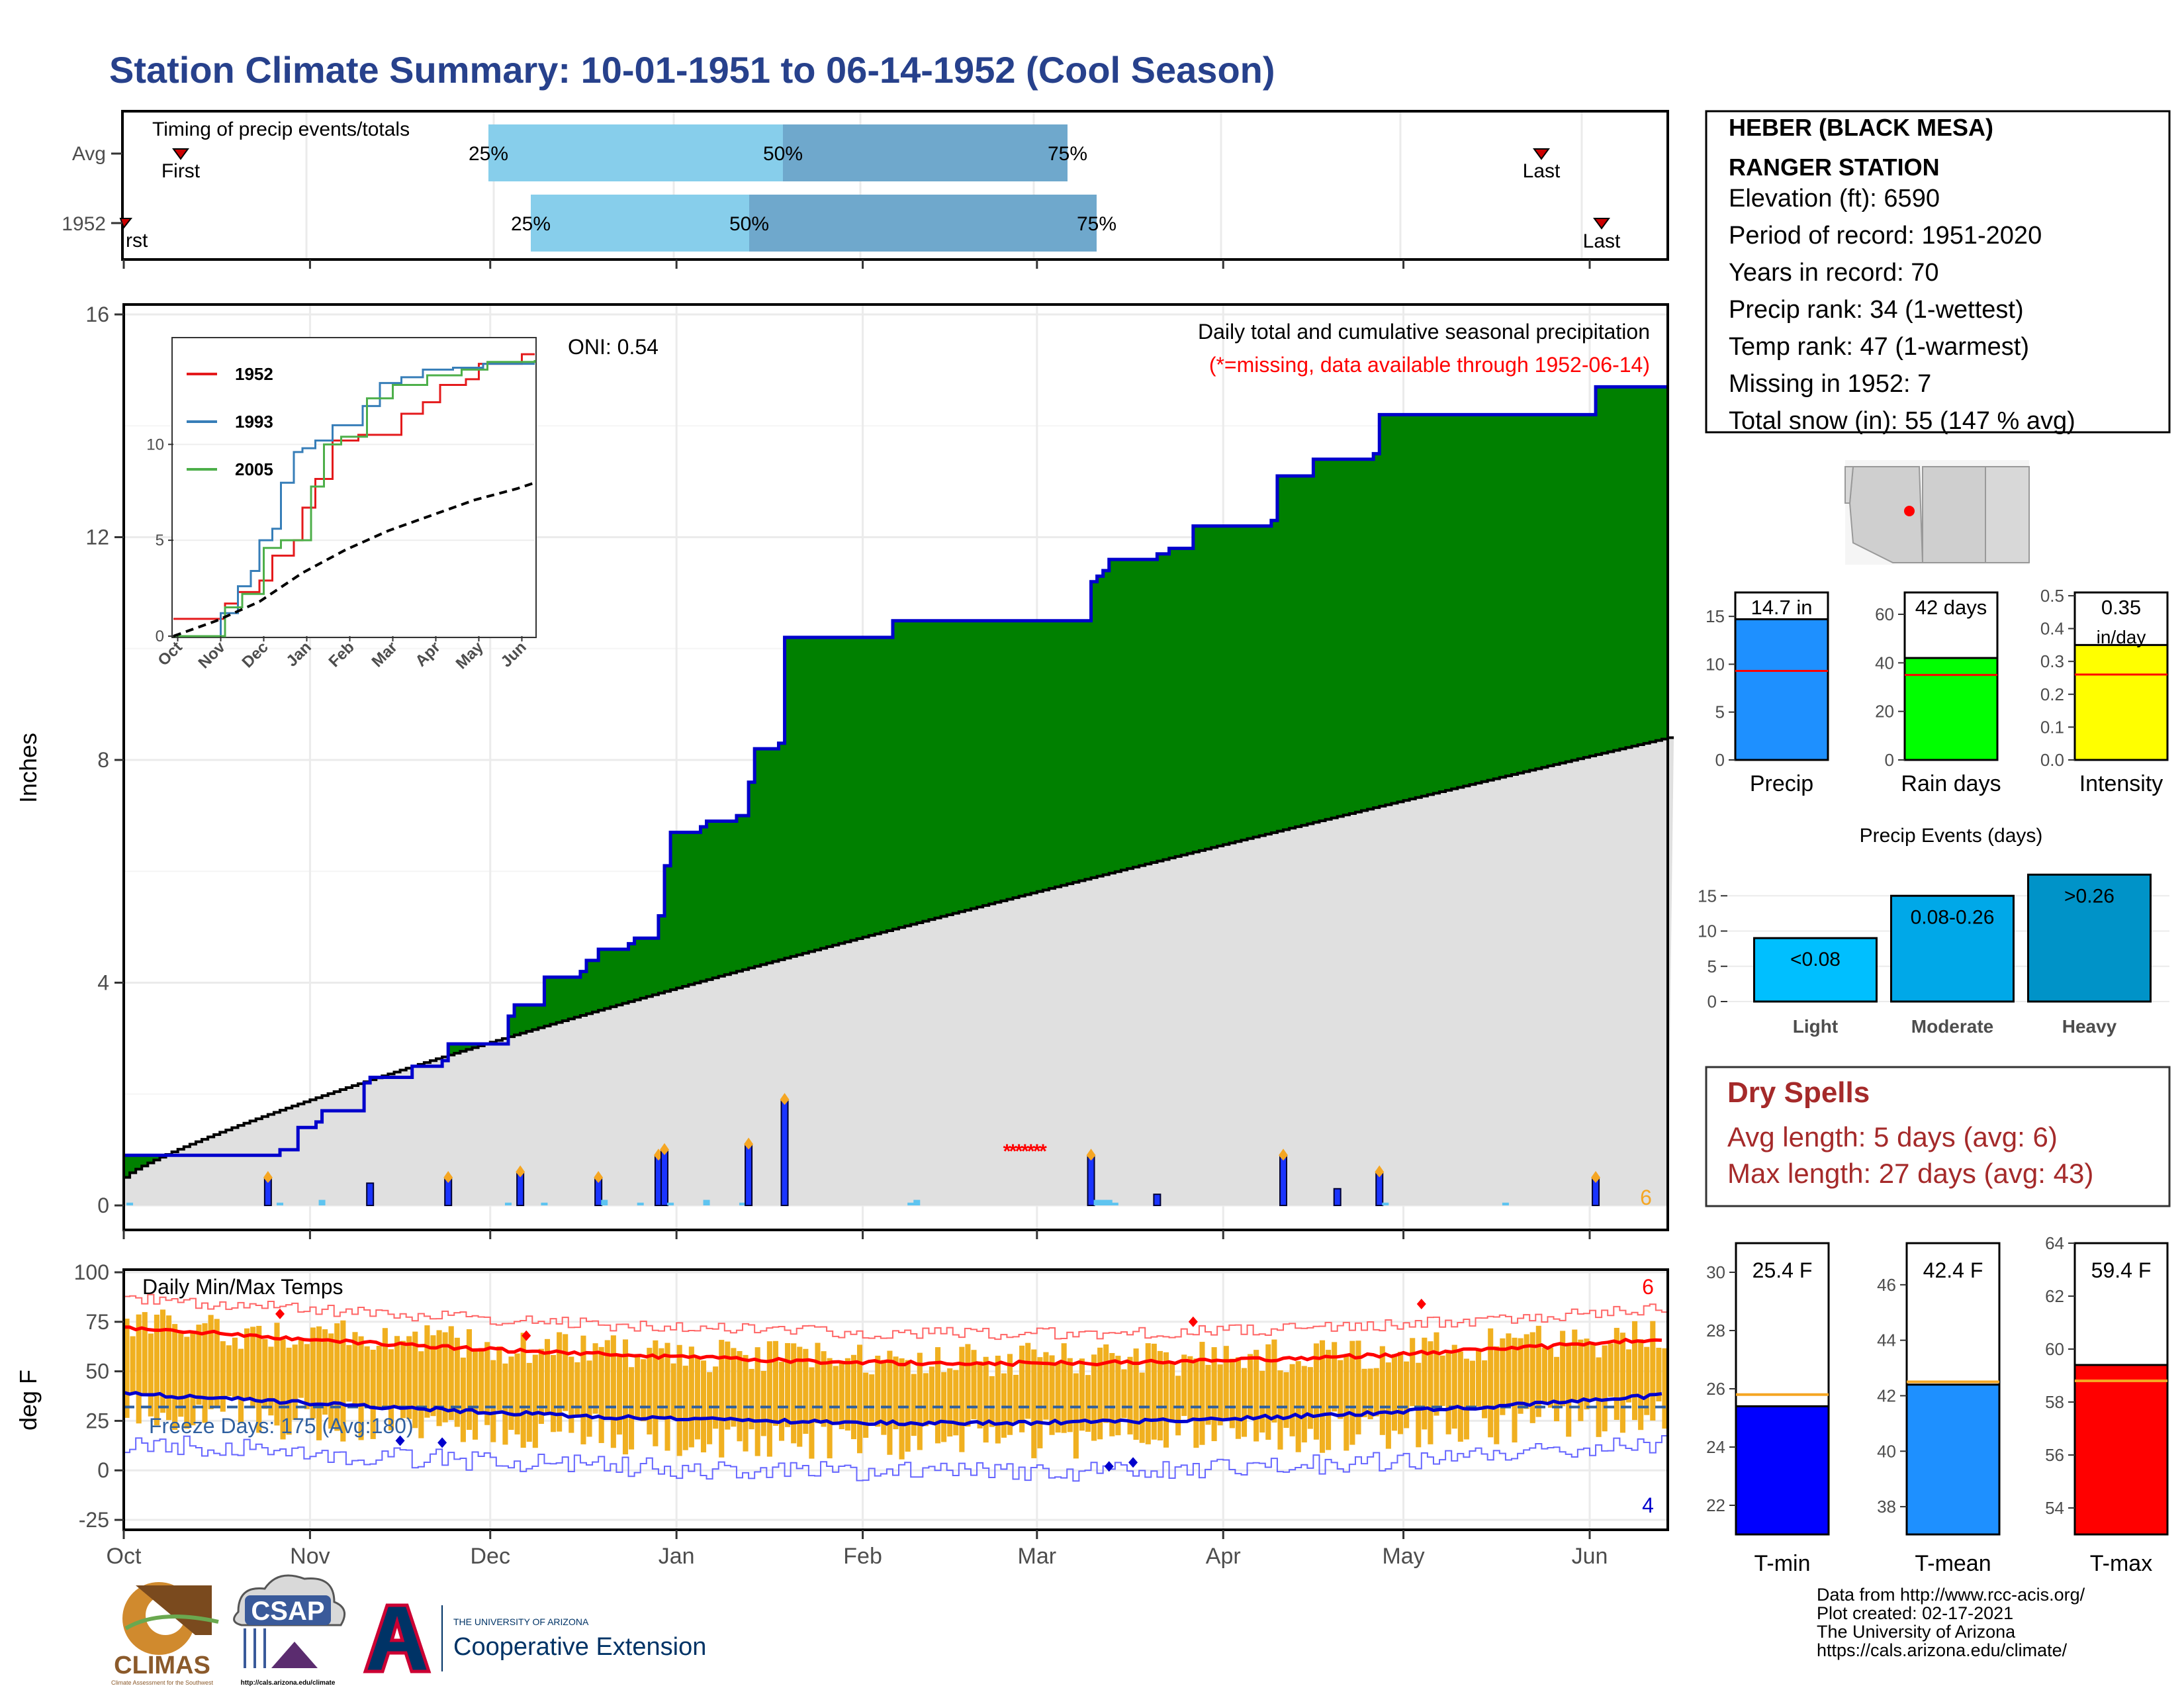 The image size is (2184, 1688). Describe the element at coordinates (2089, 938) in the screenshot. I see `events-bar-heavy` at that location.